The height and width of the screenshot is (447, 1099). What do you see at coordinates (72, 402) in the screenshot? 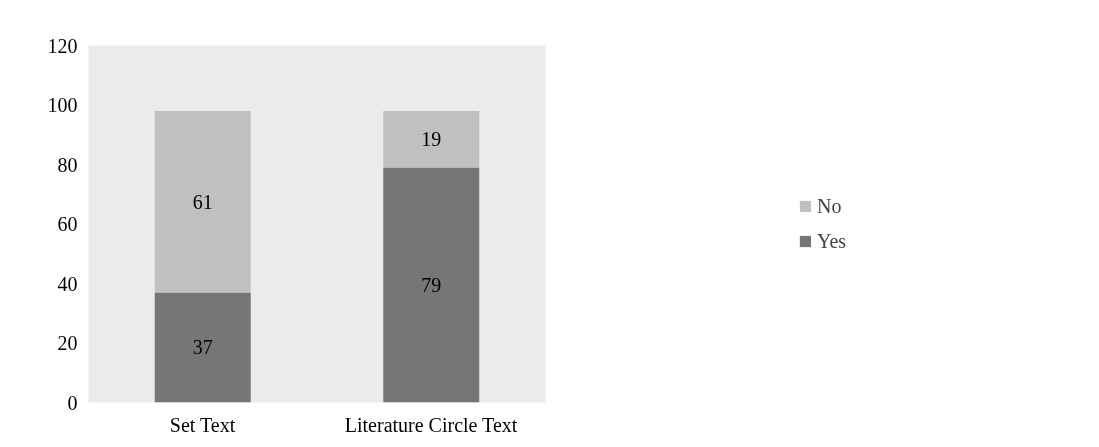
I see `y-tick-label: 0` at bounding box center [72, 402].